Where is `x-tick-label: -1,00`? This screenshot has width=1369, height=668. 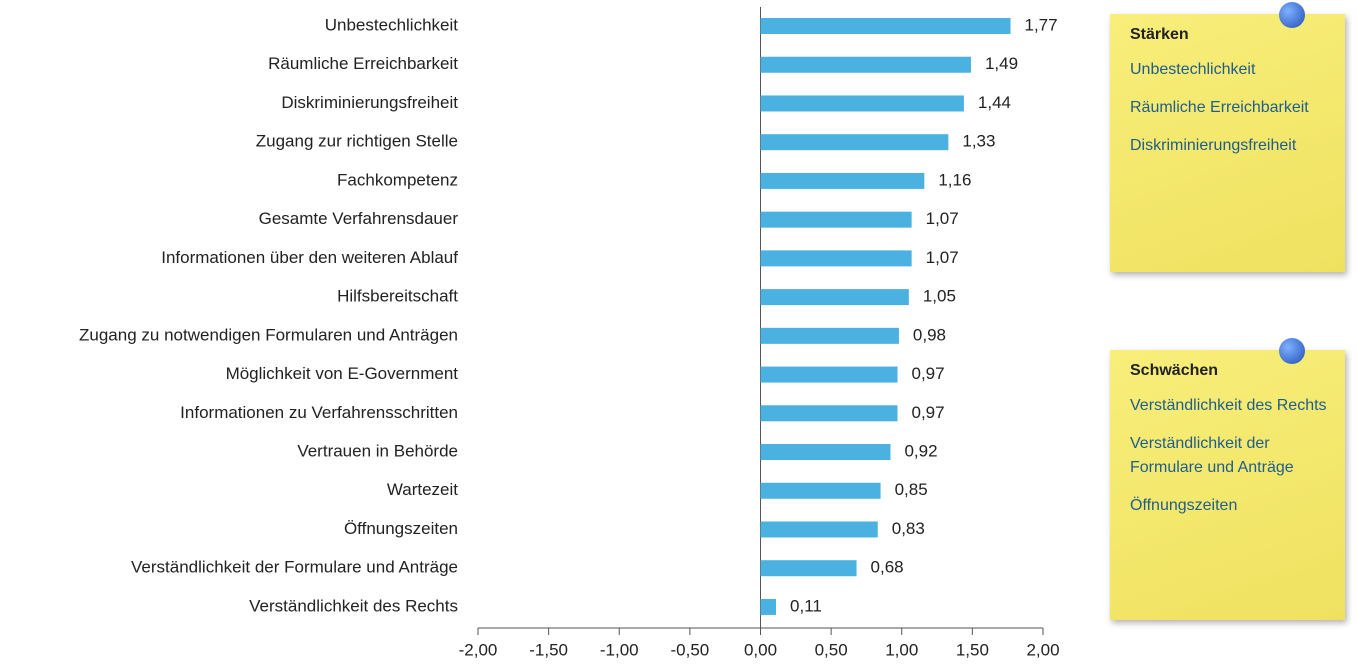
x-tick-label: -1,00 is located at coordinates (619, 649).